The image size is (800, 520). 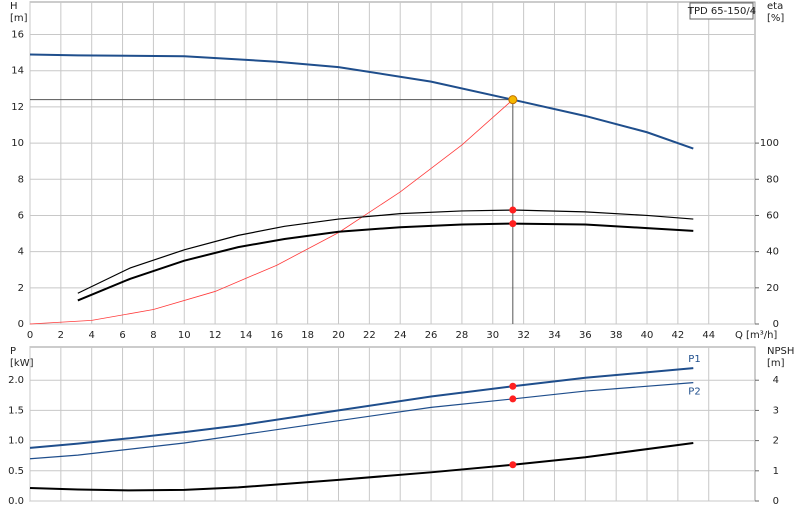 What do you see at coordinates (338, 335) in the screenshot?
I see `x-tick-label: 20` at bounding box center [338, 335].